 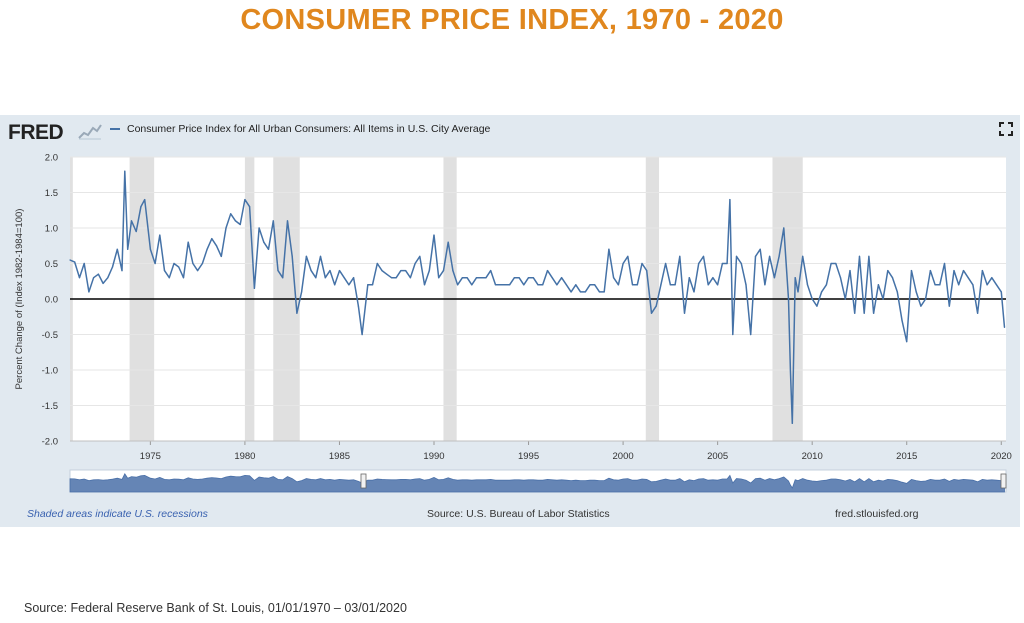 What do you see at coordinates (36, 132) in the screenshot?
I see `fred-logo: FRED` at bounding box center [36, 132].